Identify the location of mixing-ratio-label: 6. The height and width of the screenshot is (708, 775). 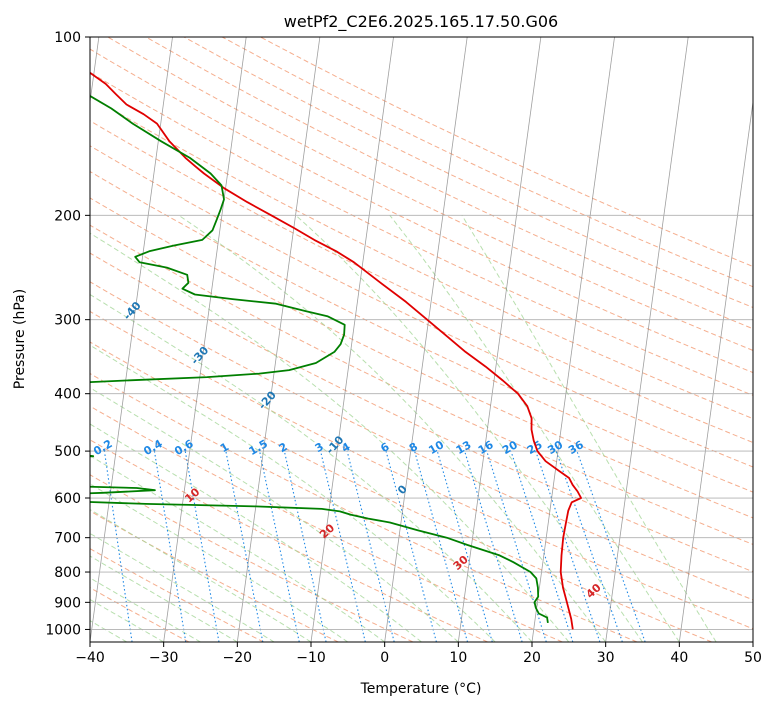
(384, 447).